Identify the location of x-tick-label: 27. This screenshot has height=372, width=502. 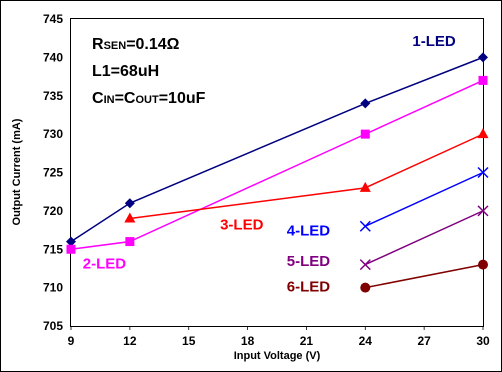
(424, 341).